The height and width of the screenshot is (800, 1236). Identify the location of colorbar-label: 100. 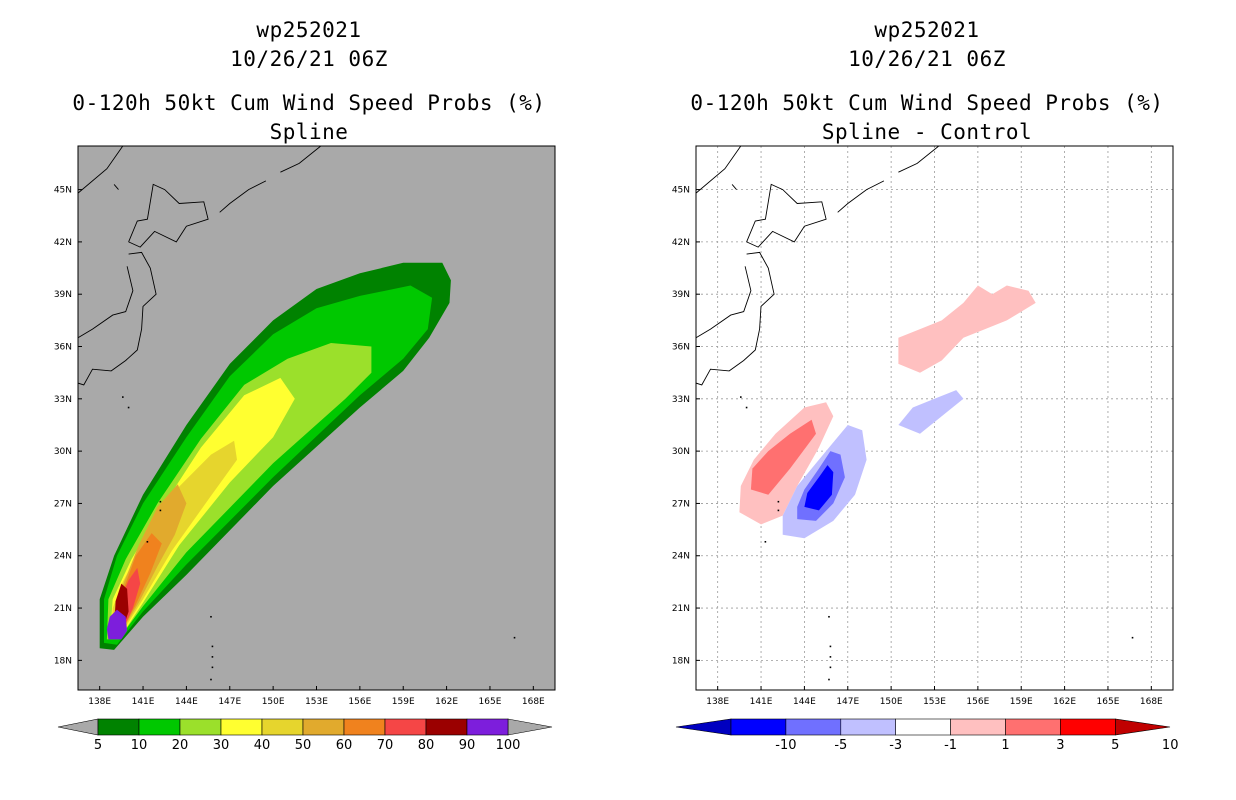
(508, 745).